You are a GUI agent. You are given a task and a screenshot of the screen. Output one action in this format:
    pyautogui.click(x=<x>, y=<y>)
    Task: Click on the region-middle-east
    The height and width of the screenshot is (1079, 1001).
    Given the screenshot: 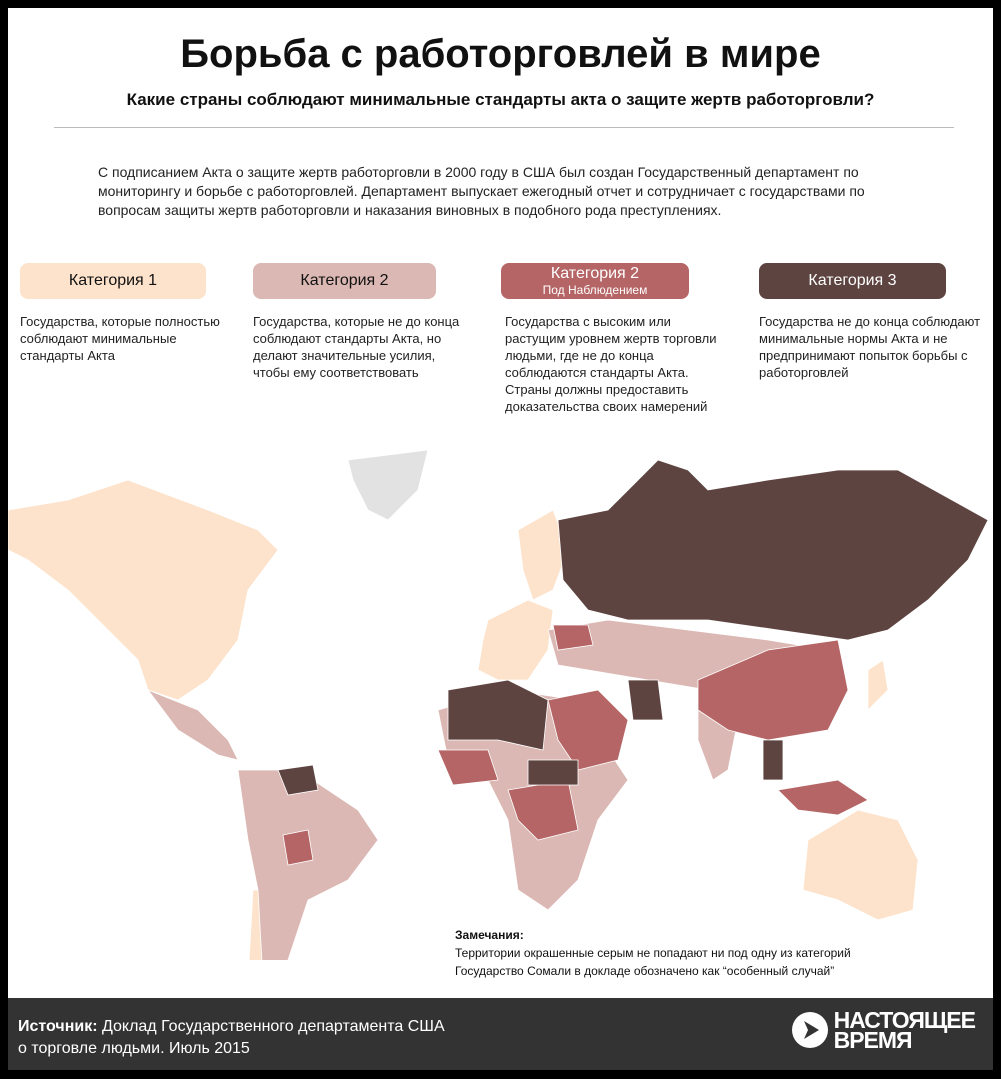 What is the action you would take?
    pyautogui.click(x=588, y=730)
    